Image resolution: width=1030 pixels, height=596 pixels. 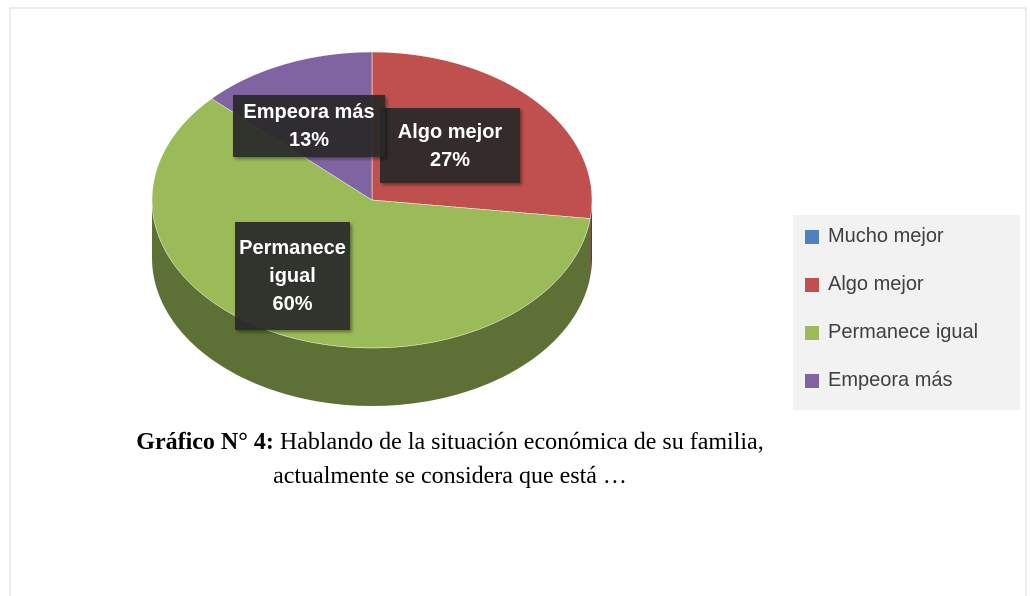 What do you see at coordinates (903, 332) in the screenshot?
I see `legend-label: Permanece igual` at bounding box center [903, 332].